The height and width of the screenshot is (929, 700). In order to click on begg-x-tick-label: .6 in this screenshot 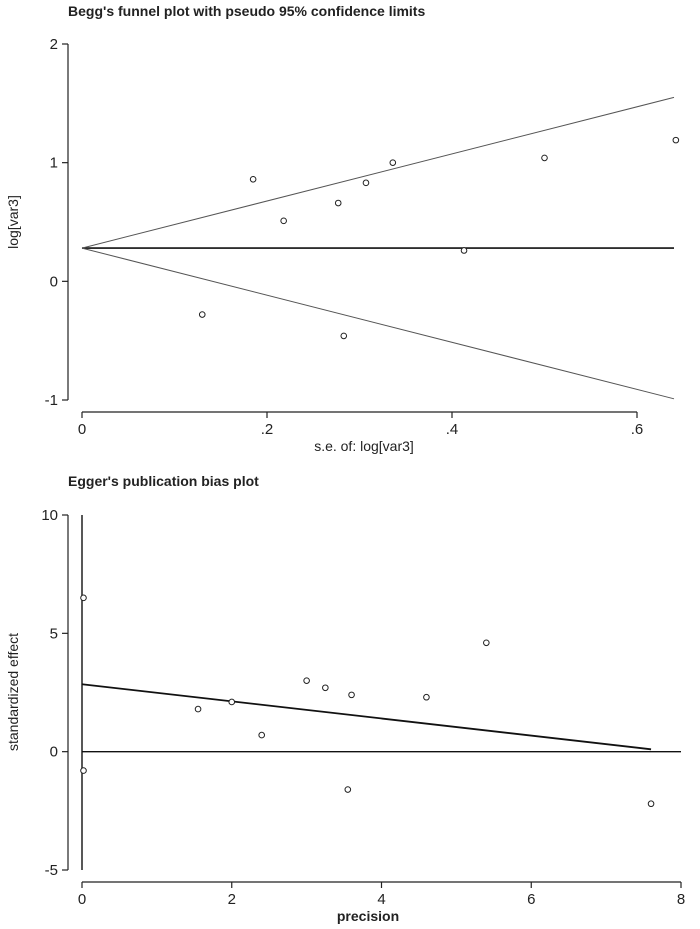, I will do `click(637, 429)`.